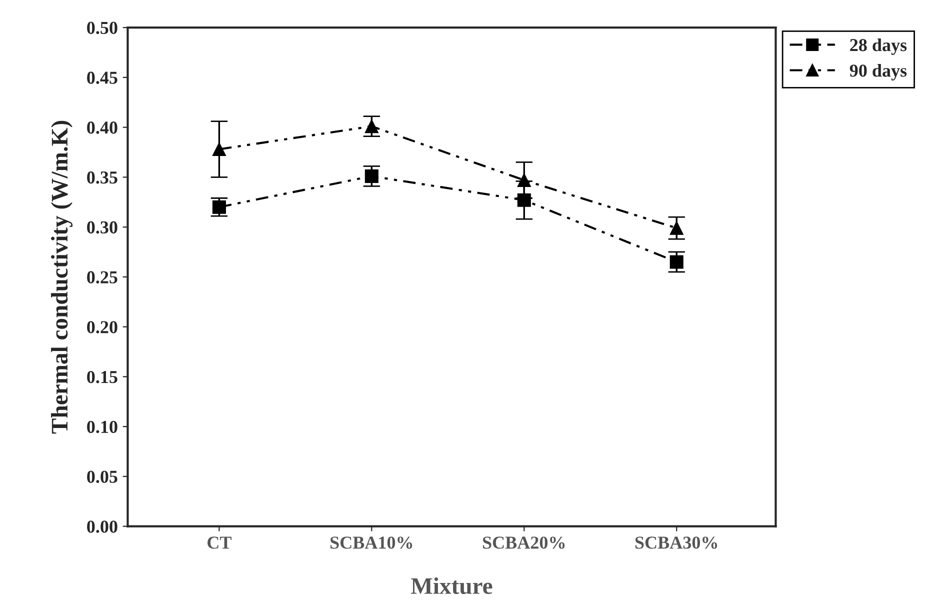 The image size is (946, 612). I want to click on y-tick-label: 0.15, so click(102, 377).